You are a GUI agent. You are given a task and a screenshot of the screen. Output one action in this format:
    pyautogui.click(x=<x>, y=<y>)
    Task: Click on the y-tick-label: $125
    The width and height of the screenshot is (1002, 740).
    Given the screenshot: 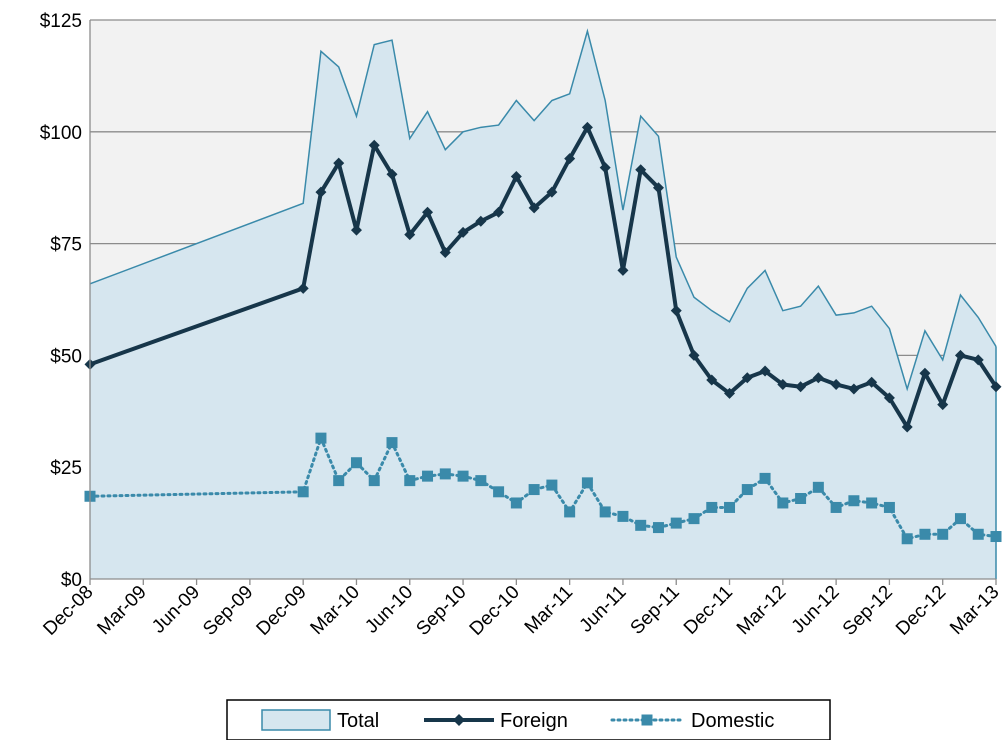 What is the action you would take?
    pyautogui.click(x=61, y=21)
    